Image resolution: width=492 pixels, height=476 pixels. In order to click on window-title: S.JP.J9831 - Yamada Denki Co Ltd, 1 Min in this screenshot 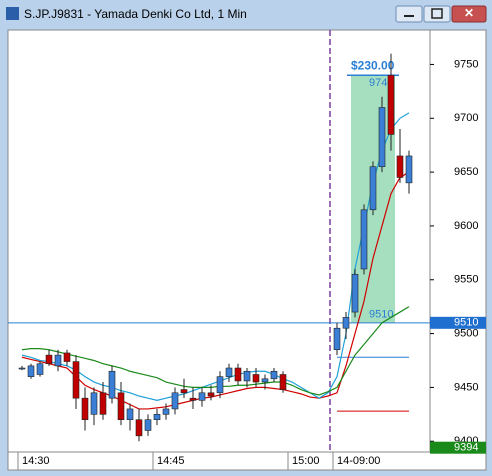, I will do `click(135, 14)`.